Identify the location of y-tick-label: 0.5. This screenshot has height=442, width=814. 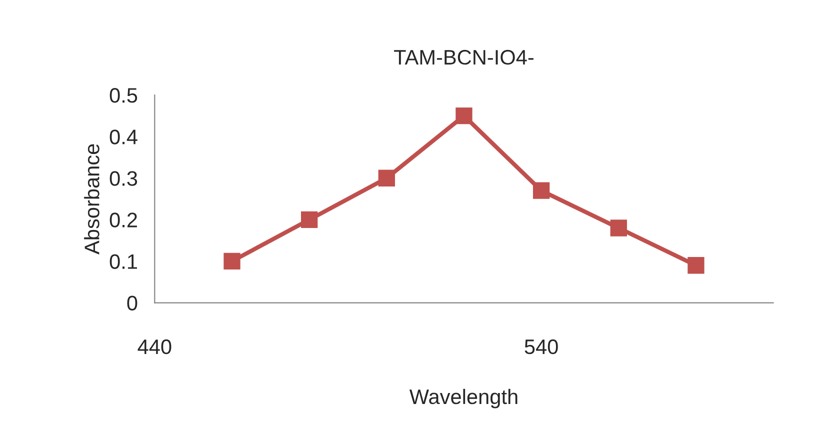
(124, 95).